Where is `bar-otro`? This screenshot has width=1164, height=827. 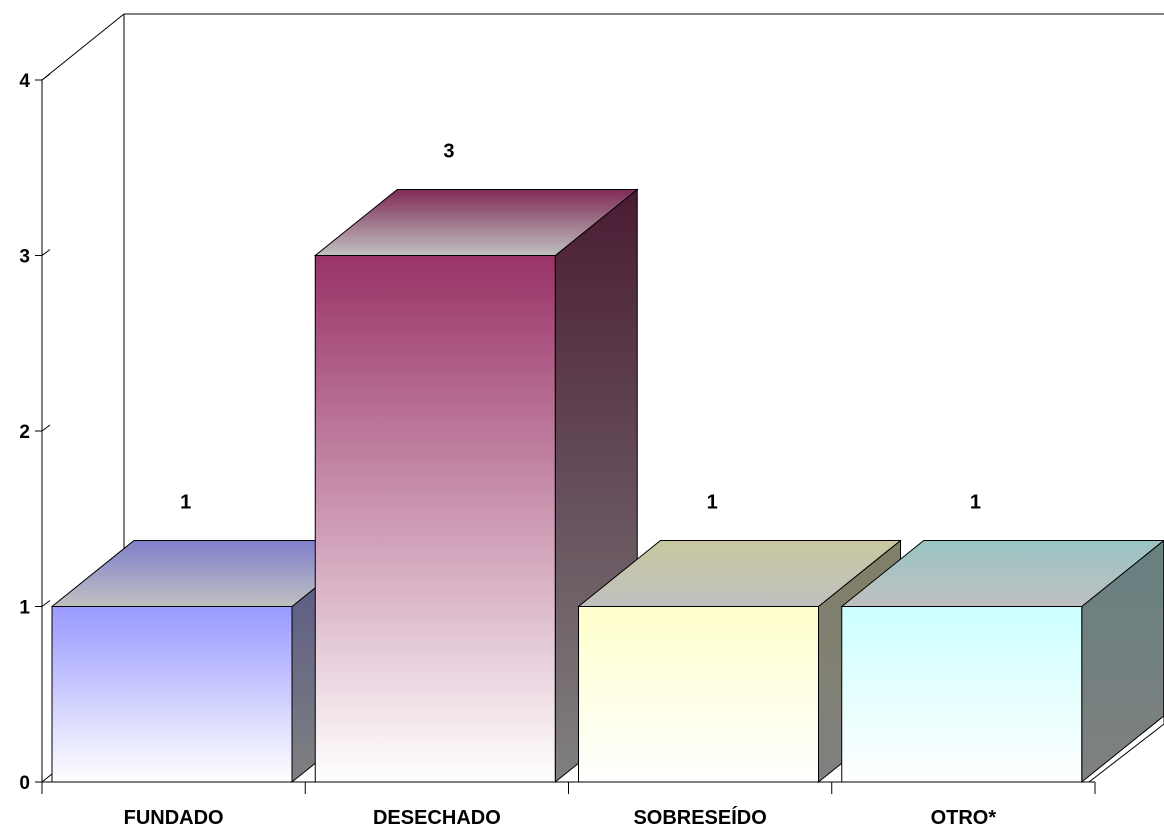
bar-otro is located at coordinates (1002, 661).